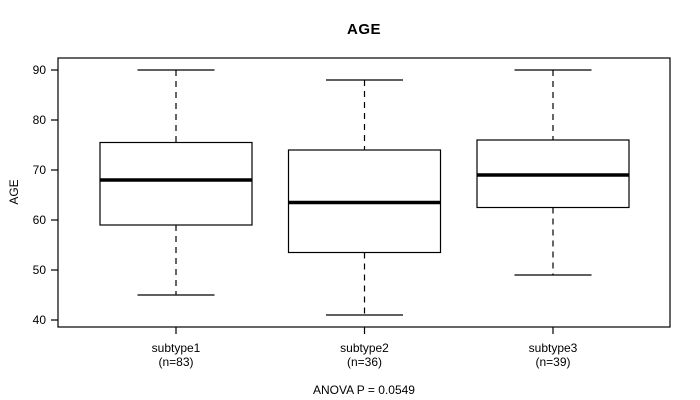 This screenshot has height=400, width=700. Describe the element at coordinates (364, 390) in the screenshot. I see `anova-annotation: ANOVA P = 0.0549` at that location.